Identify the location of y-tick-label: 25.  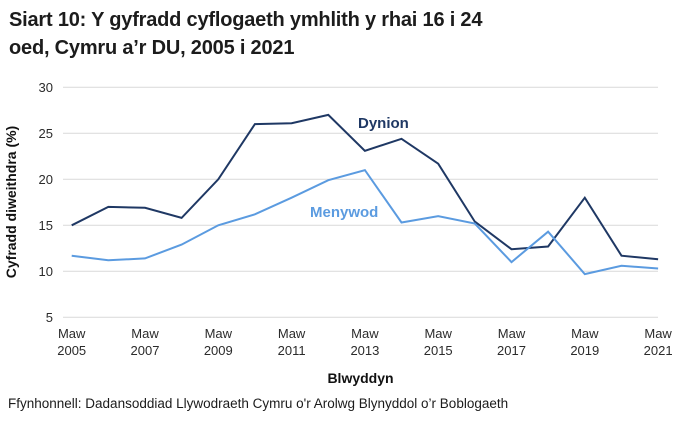
(46, 133).